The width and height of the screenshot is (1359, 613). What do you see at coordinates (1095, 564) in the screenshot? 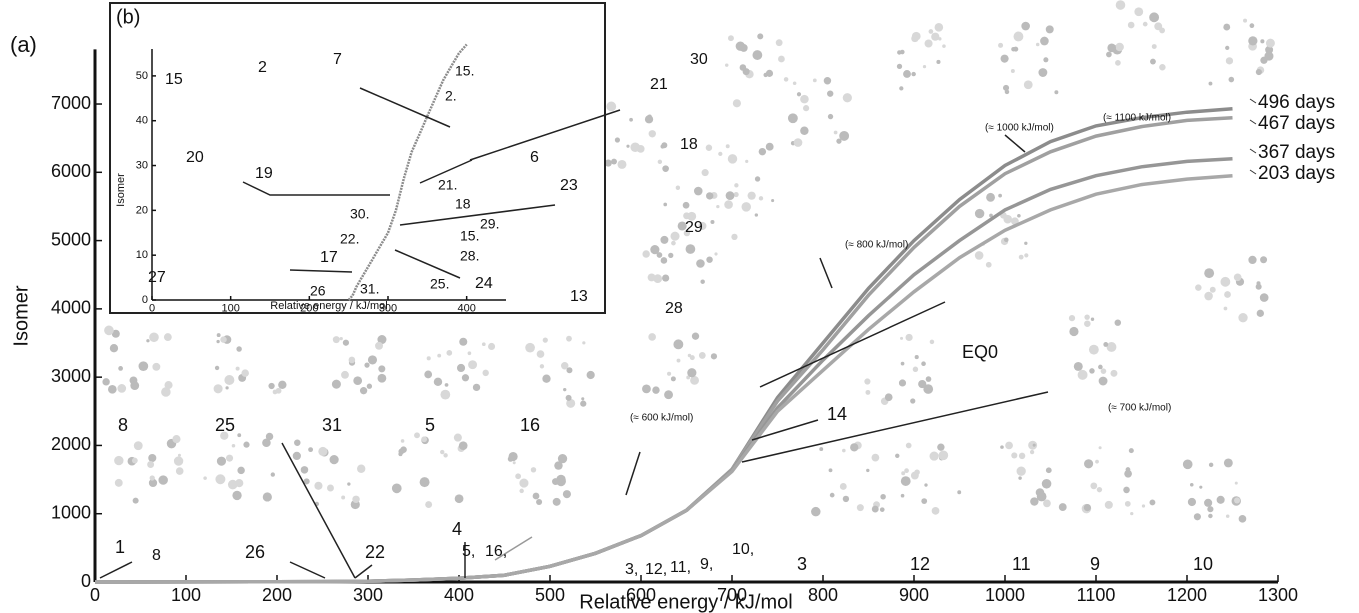
I see `annotation: 9` at bounding box center [1095, 564].